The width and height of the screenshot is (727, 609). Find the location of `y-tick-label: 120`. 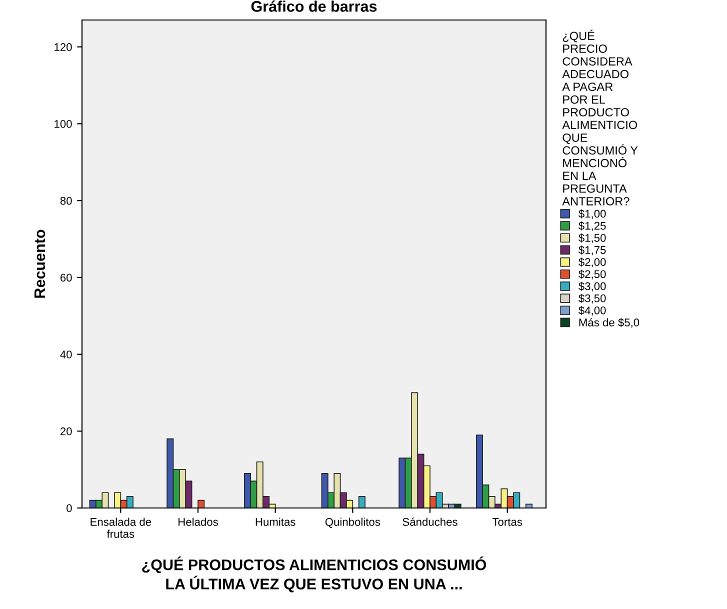

y-tick-label: 120 is located at coordinates (63, 47).